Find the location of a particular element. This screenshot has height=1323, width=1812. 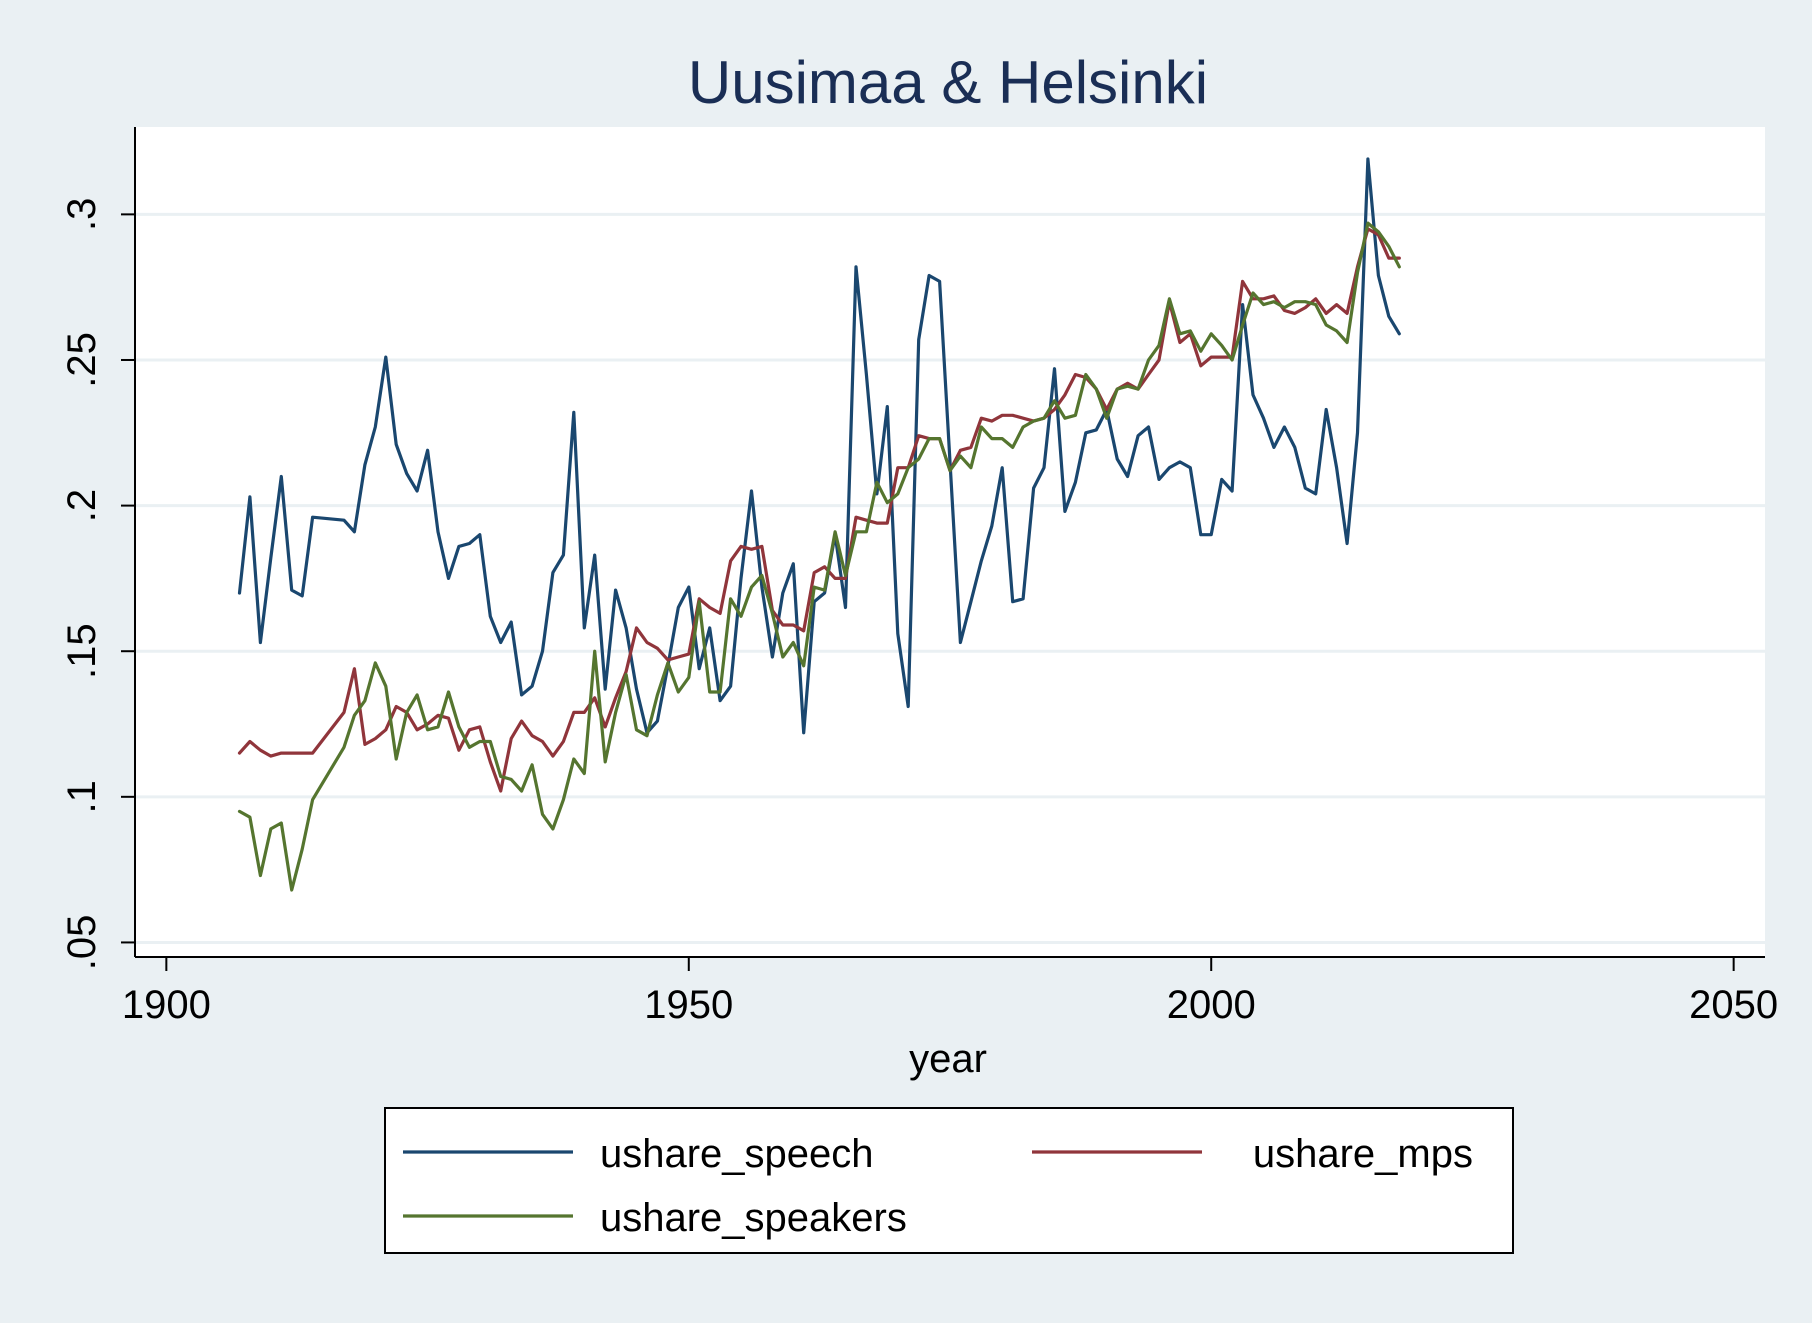

y-tick-label: .1 is located at coordinates (82, 796).